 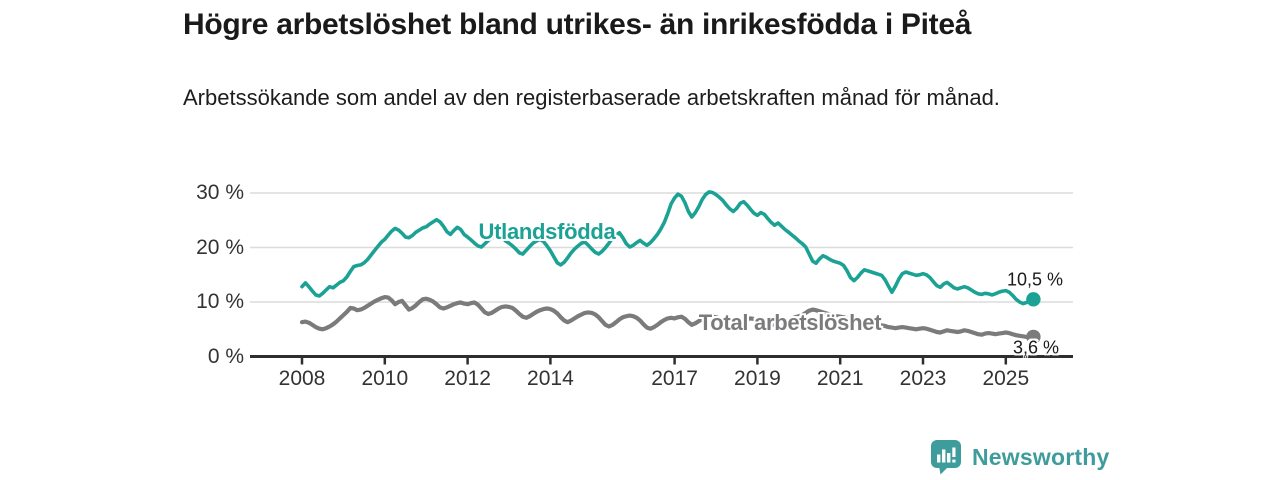 What do you see at coordinates (923, 378) in the screenshot?
I see `x-axis-label-2023: 2023` at bounding box center [923, 378].